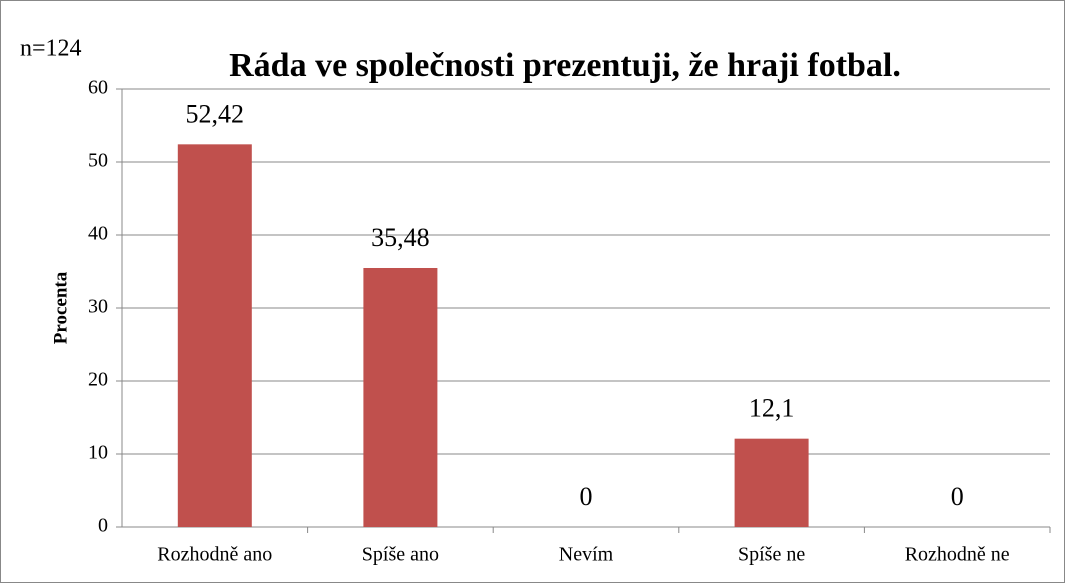  What do you see at coordinates (103, 526) in the screenshot?
I see `y-tick-label: 0` at bounding box center [103, 526].